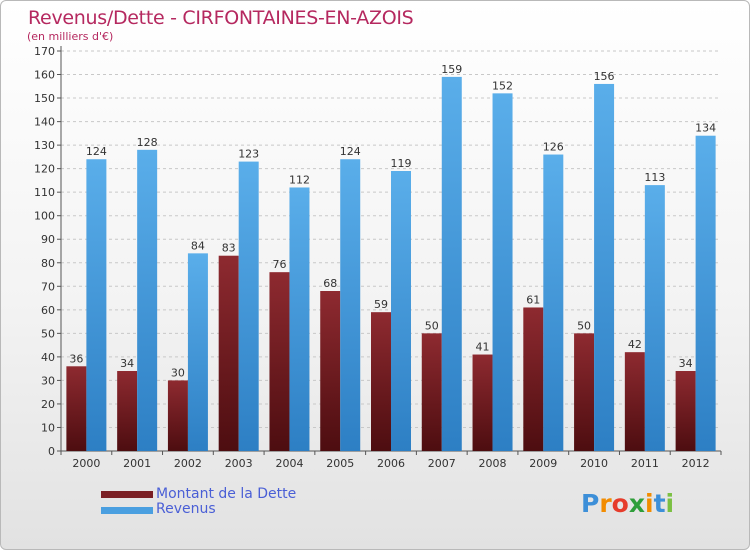  What do you see at coordinates (44, 98) in the screenshot?
I see `y-tick-label: 150` at bounding box center [44, 98].